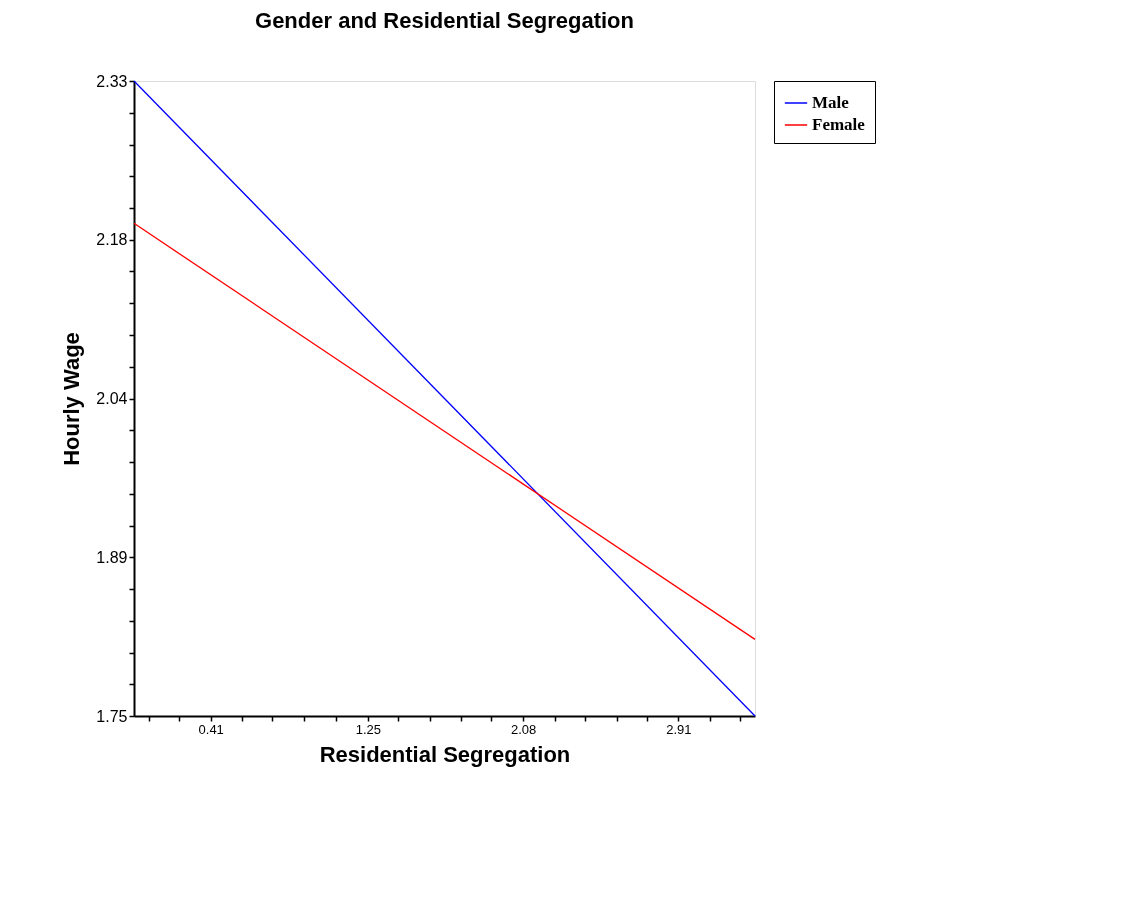 The image size is (1137, 909). Describe the element at coordinates (72, 399) in the screenshot. I see `y-axis-title: Hourly Wage` at that location.